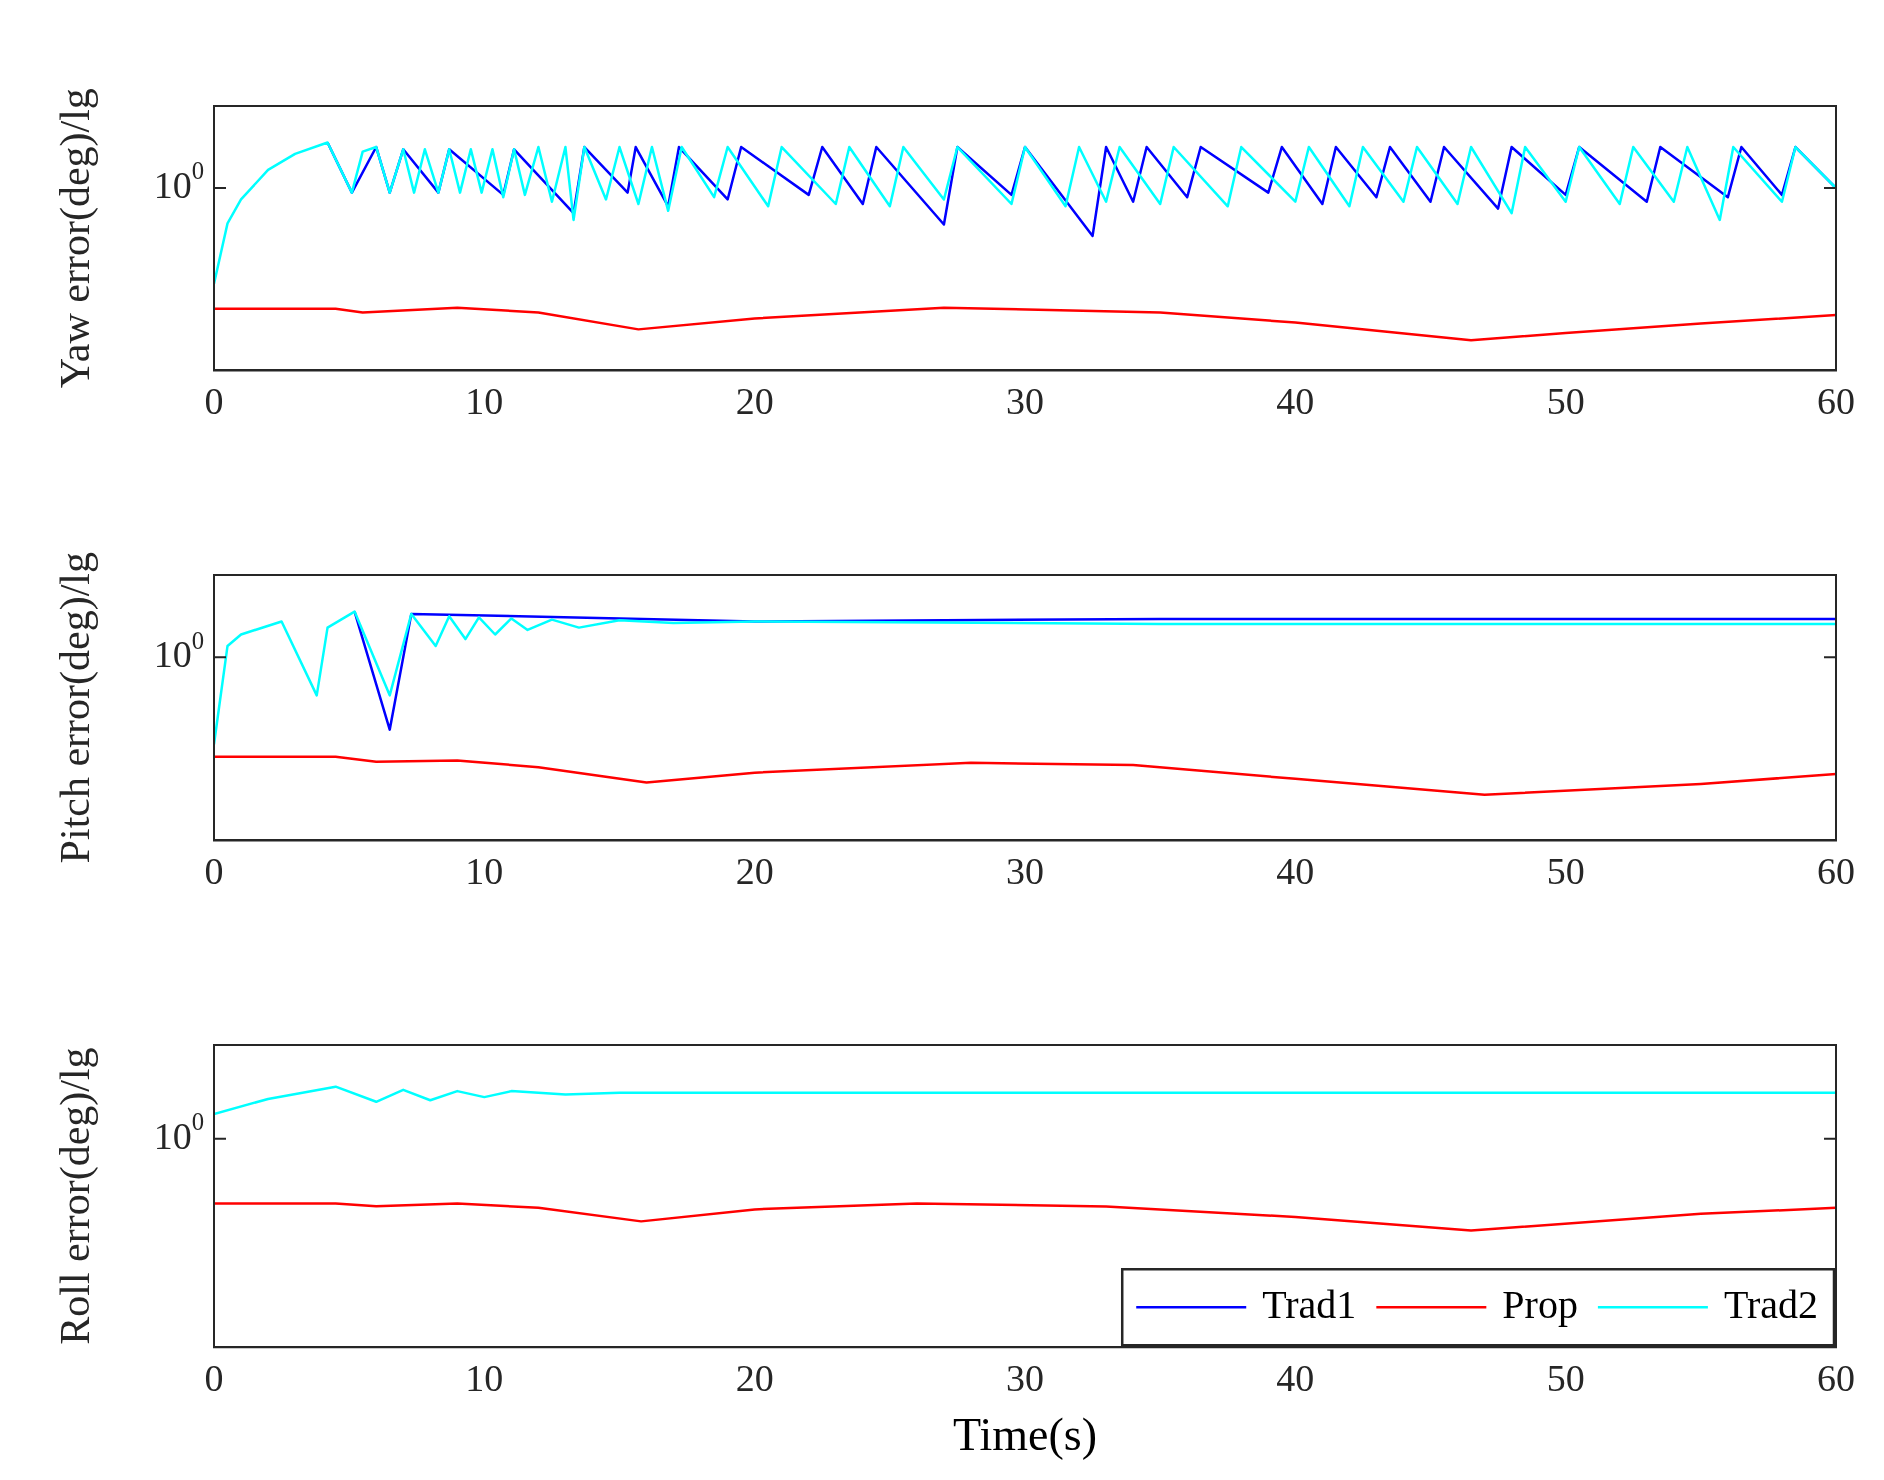 This screenshot has width=1884, height=1480. What do you see at coordinates (76, 238) in the screenshot?
I see `y-axis-title: Yaw error(deg)/lg` at bounding box center [76, 238].